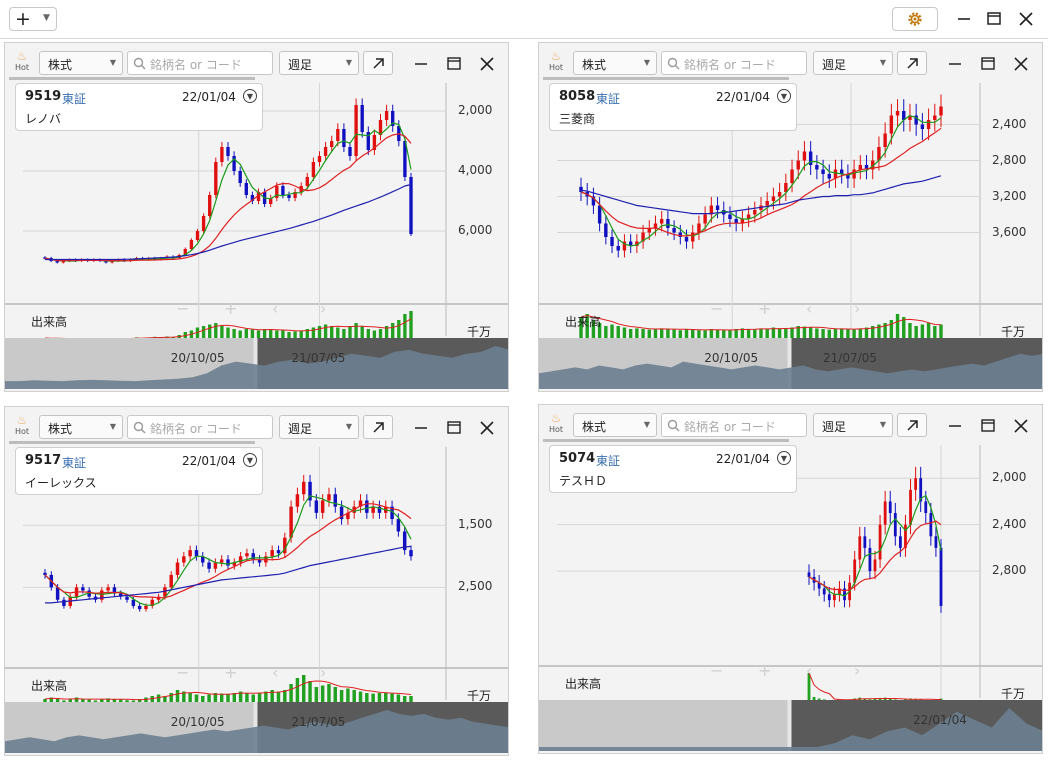 The image size is (1048, 768). I want to click on x-tick-label: 21/07/05, so click(850, 358).